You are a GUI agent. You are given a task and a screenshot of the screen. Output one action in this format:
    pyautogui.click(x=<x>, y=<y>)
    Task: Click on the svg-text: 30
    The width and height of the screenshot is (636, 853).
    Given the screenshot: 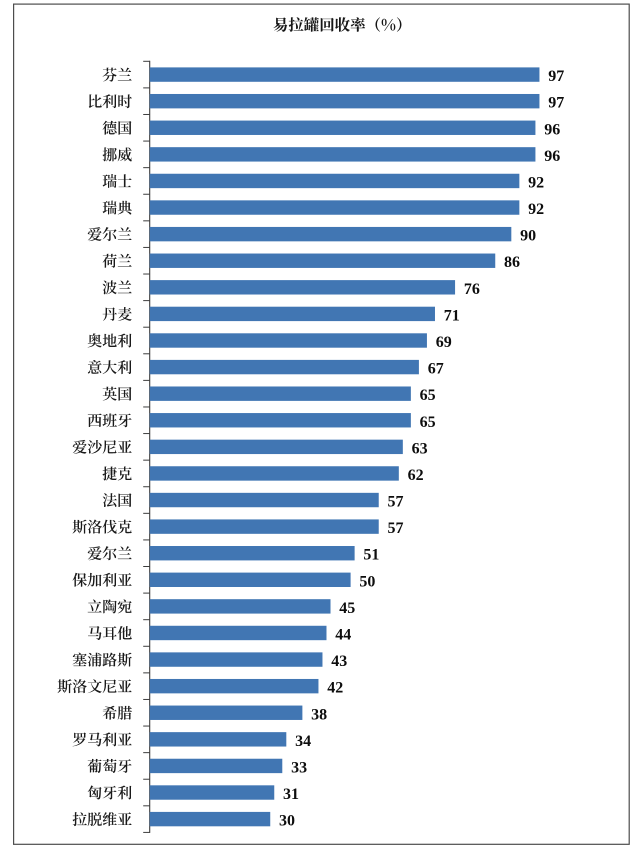 What is the action you would take?
    pyautogui.click(x=287, y=821)
    